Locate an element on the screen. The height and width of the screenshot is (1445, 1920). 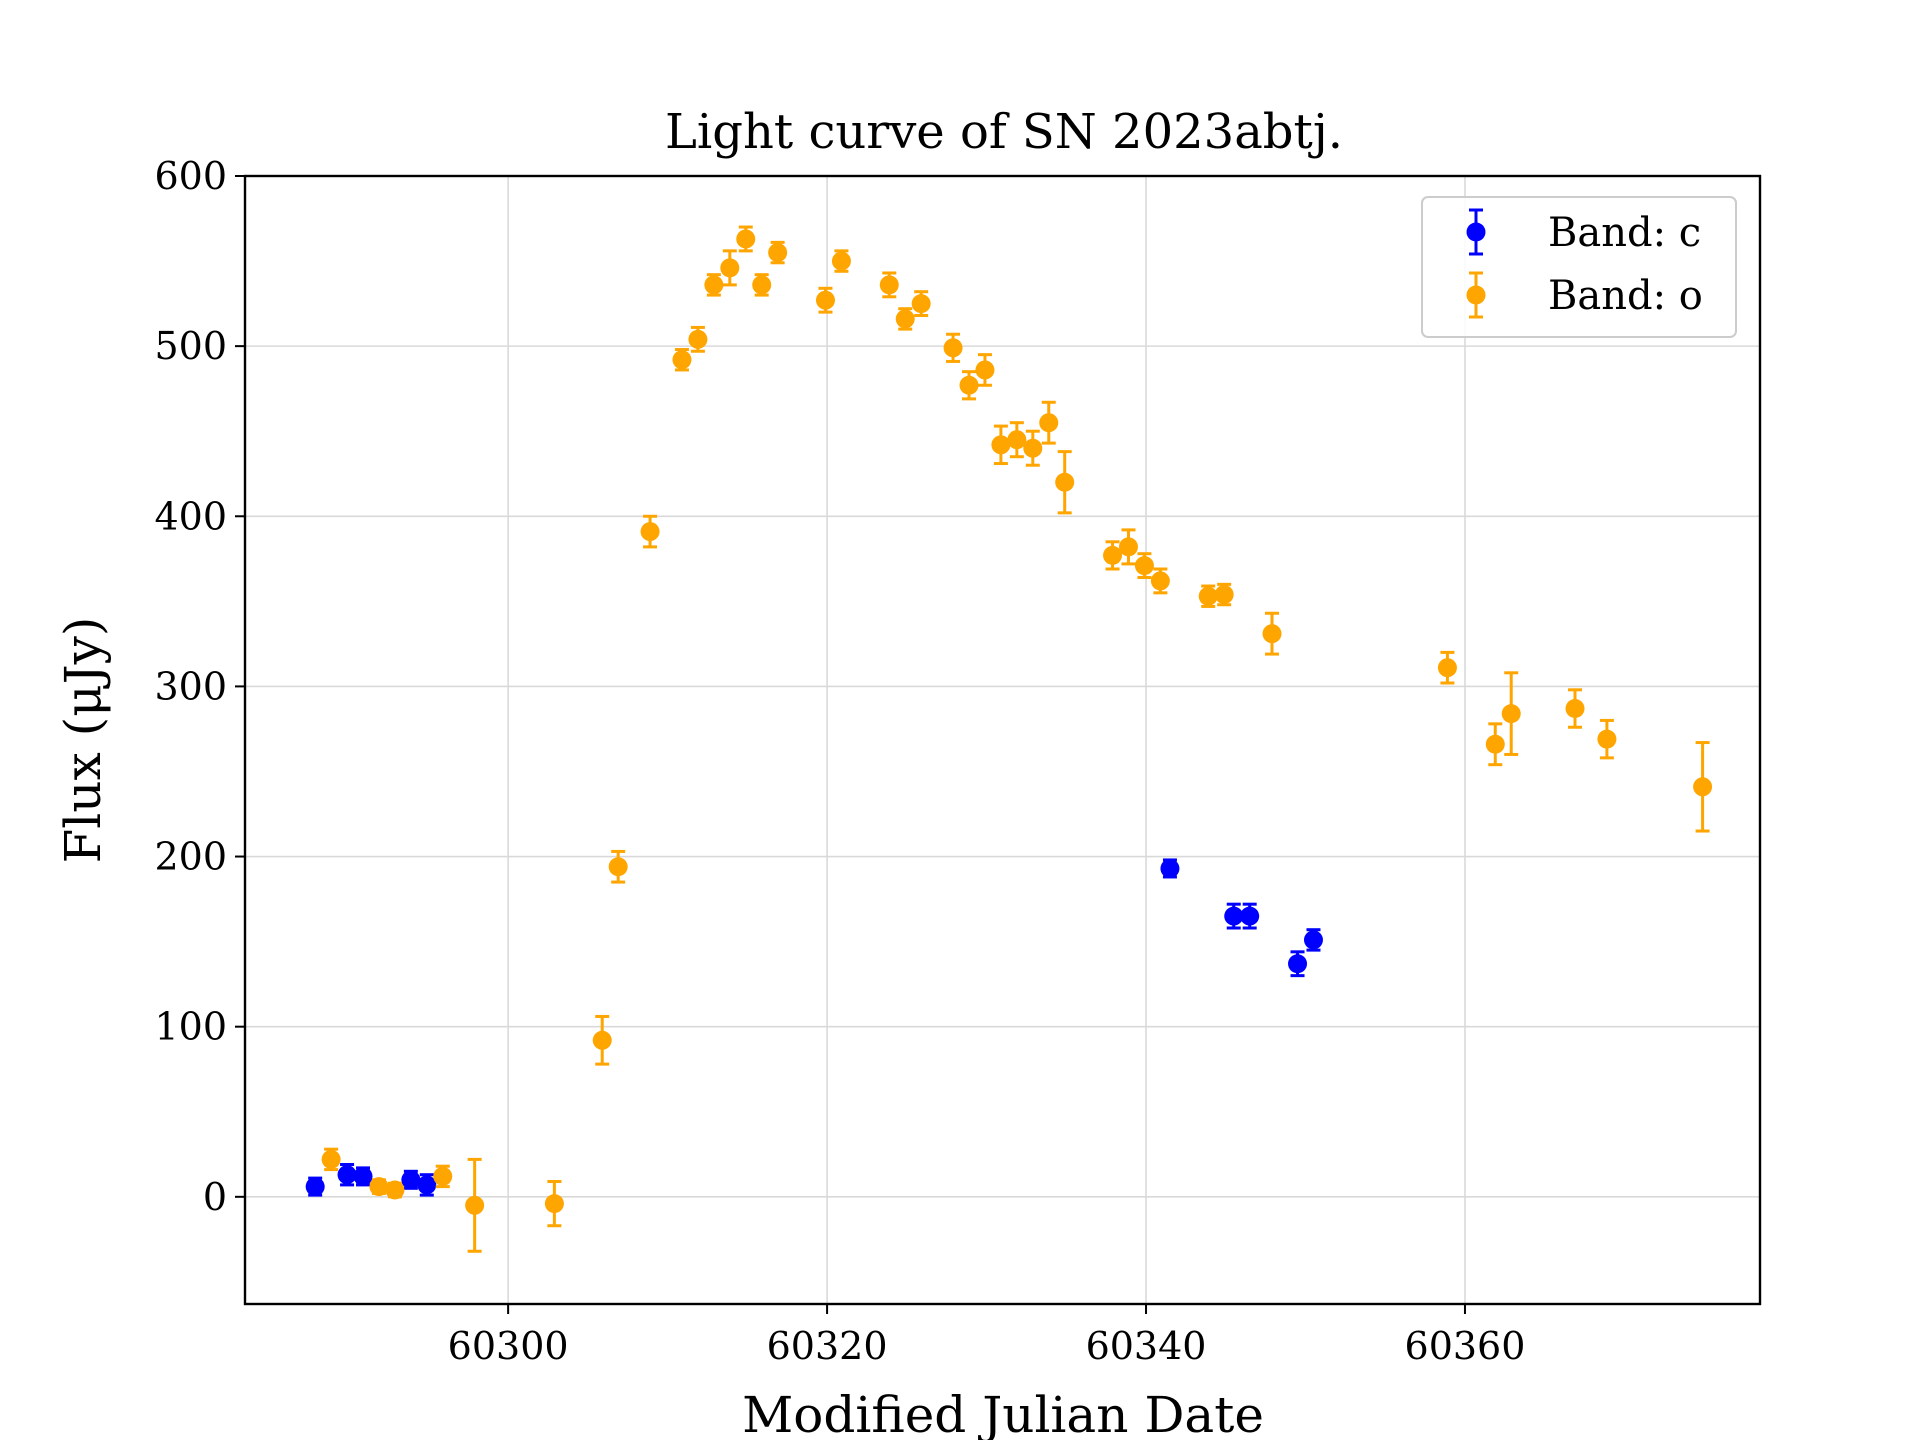
legend-label: Band: o is located at coordinates (1625, 296).